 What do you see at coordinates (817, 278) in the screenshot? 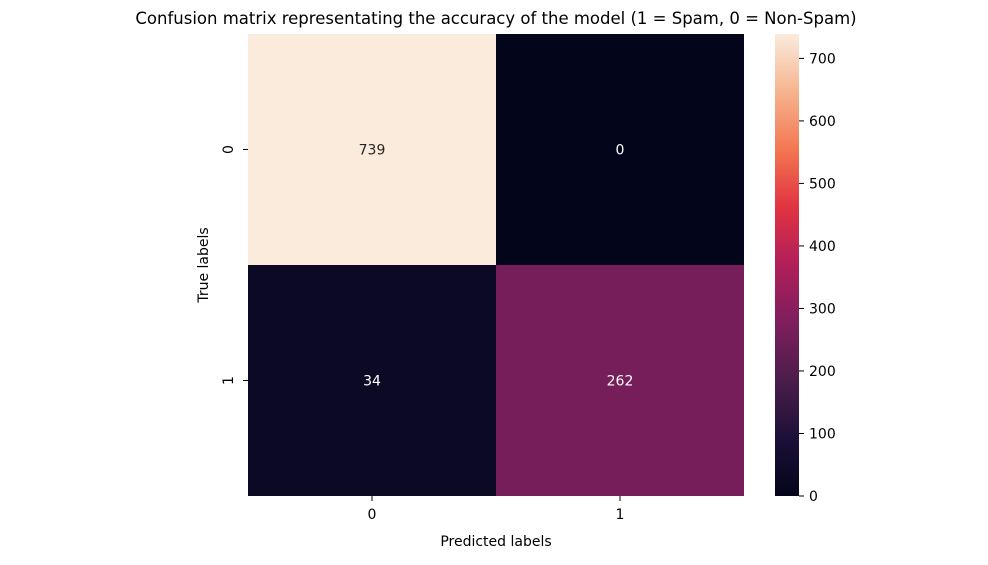
I see `colorbar-ticks: 0 100 200 300 400 500 600 700` at bounding box center [817, 278].